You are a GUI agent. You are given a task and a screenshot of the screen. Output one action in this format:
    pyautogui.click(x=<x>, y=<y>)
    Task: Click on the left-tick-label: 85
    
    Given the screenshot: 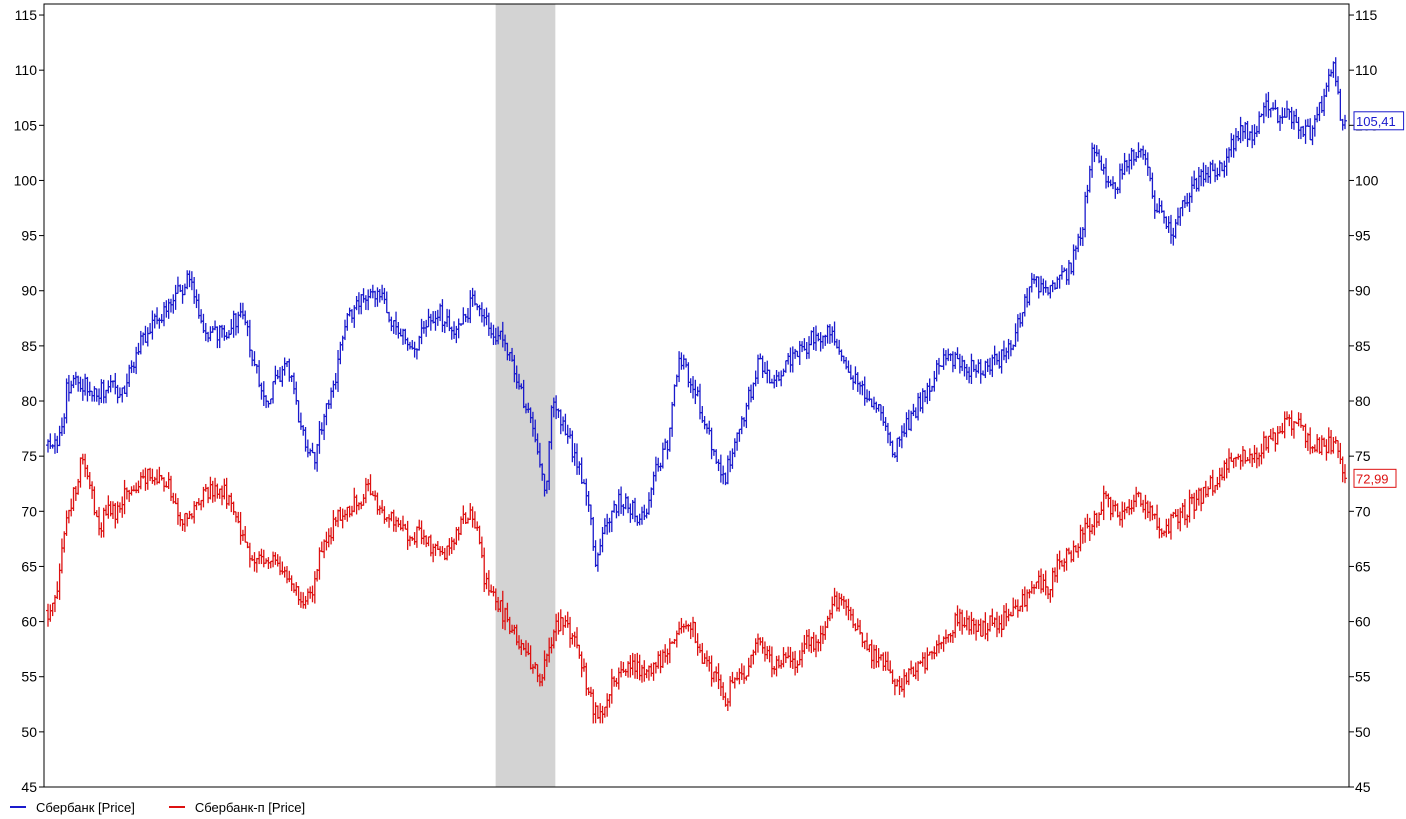 What is the action you would take?
    pyautogui.click(x=29, y=346)
    